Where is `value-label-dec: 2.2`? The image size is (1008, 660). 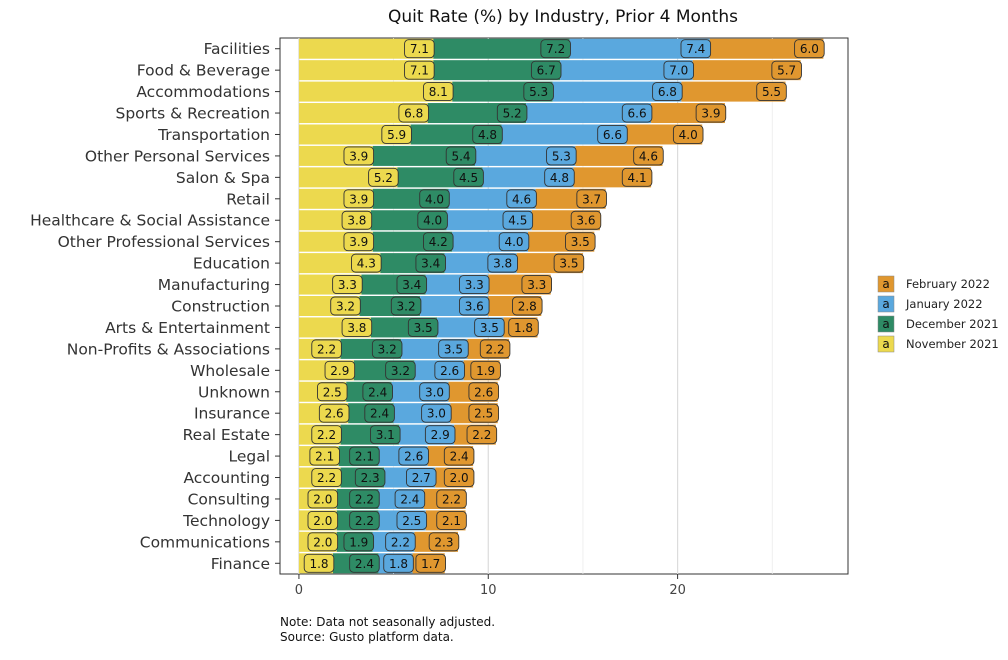
value-label-dec: 2.2 is located at coordinates (364, 521).